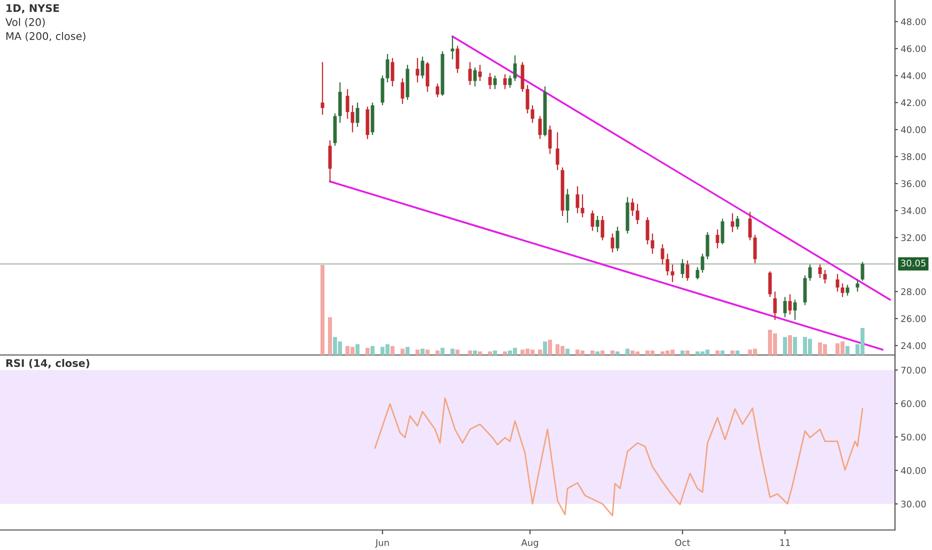 The image size is (932, 550). What do you see at coordinates (46, 37) in the screenshot?
I see `annotation: MA (200, close)` at bounding box center [46, 37].